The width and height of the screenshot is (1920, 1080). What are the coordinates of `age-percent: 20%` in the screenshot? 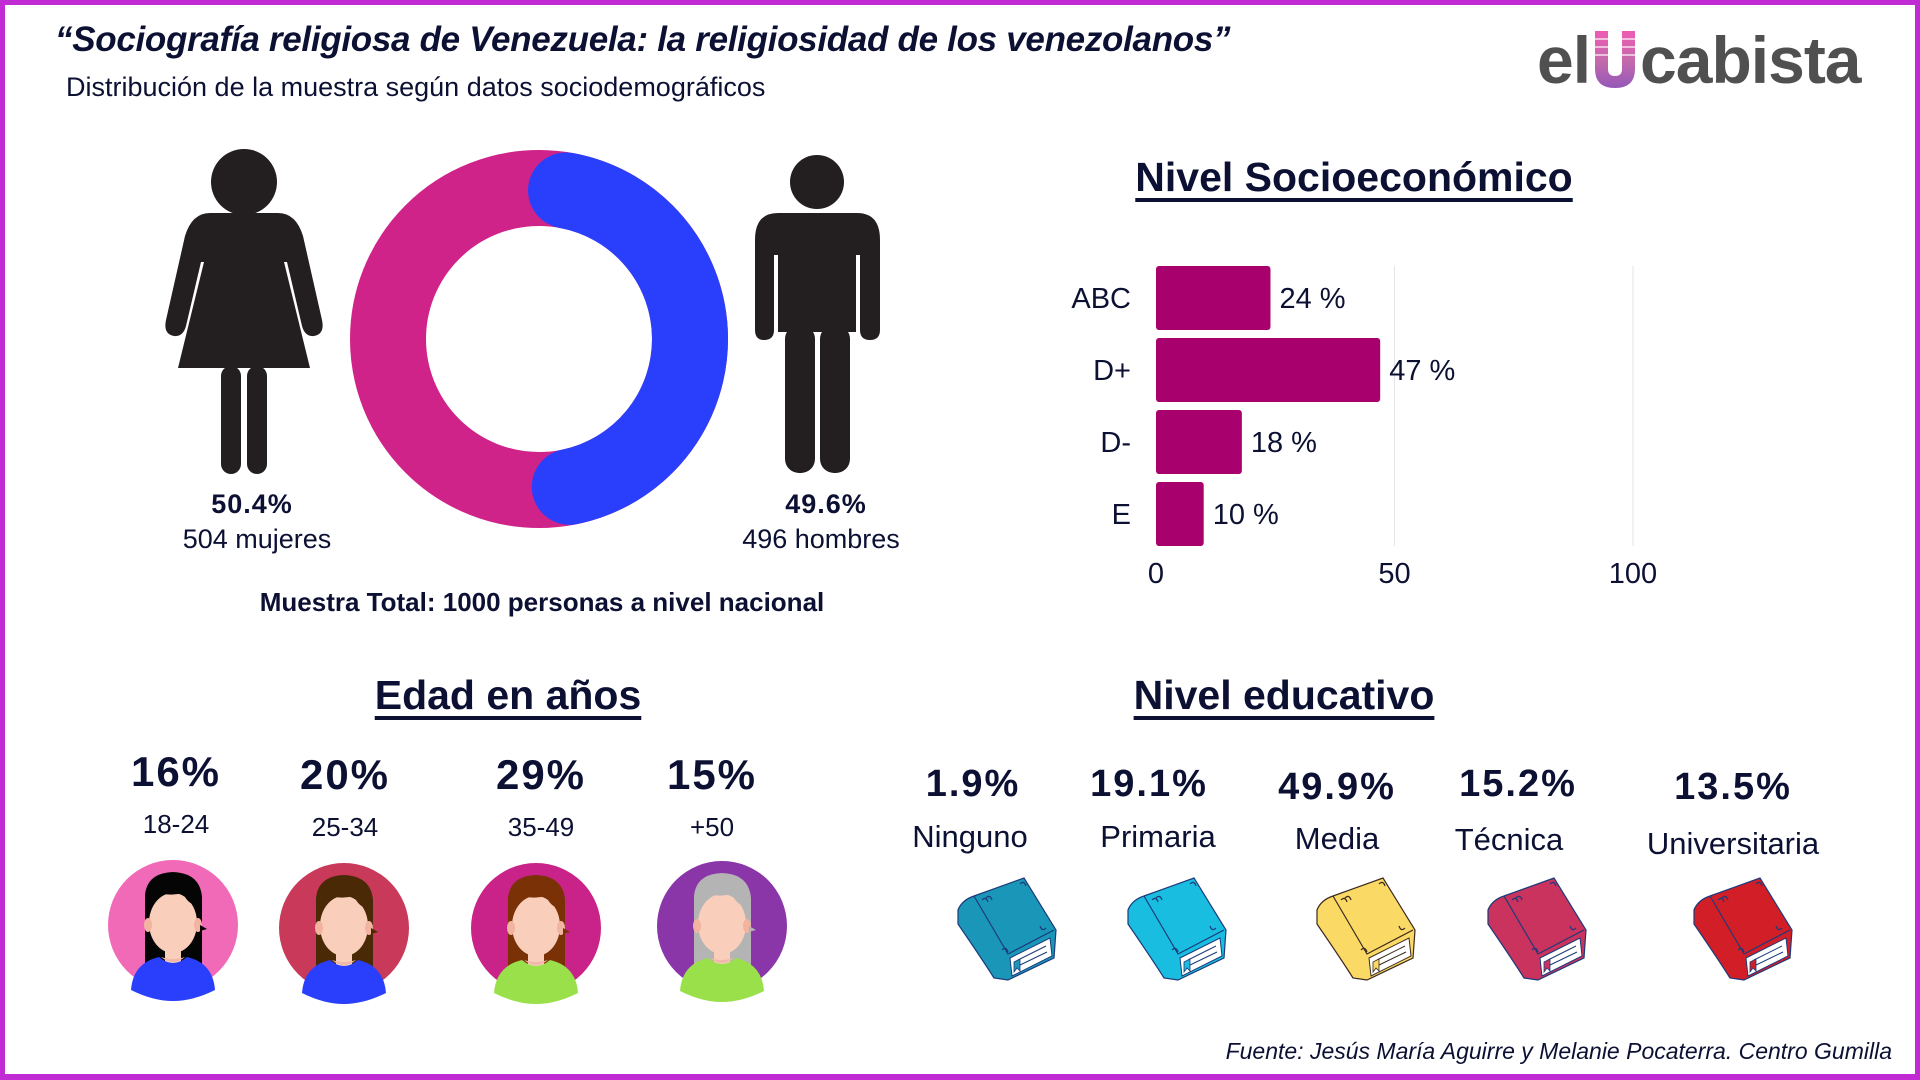 It's located at (345, 774).